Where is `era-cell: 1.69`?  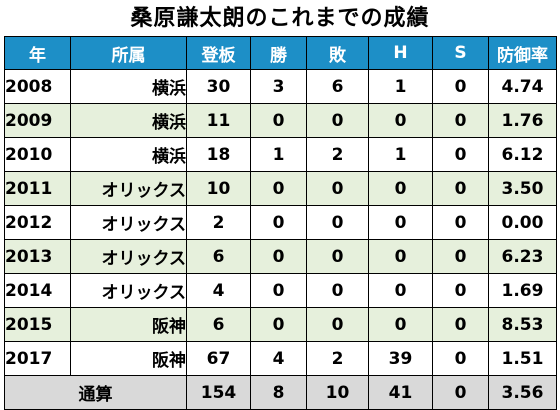 era-cell: 1.69 is located at coordinates (522, 290).